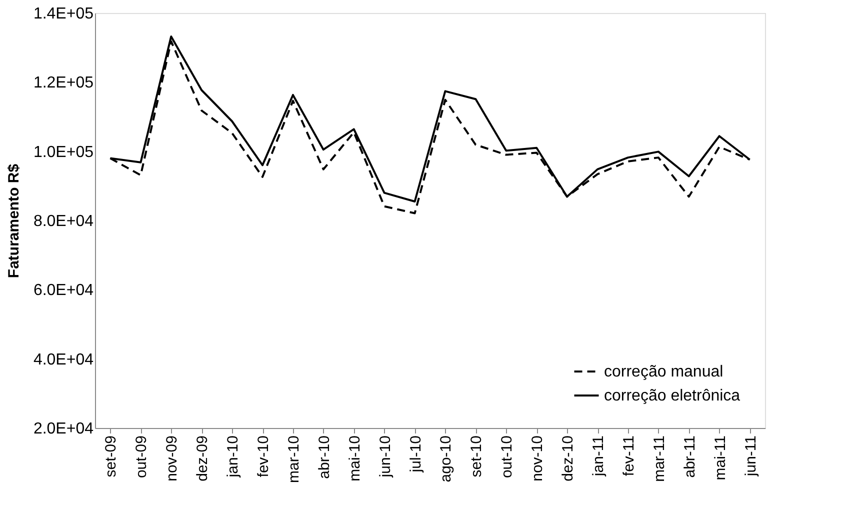 This screenshot has width=841, height=527. What do you see at coordinates (751, 457) in the screenshot?
I see `x-tick-label: jun-11` at bounding box center [751, 457].